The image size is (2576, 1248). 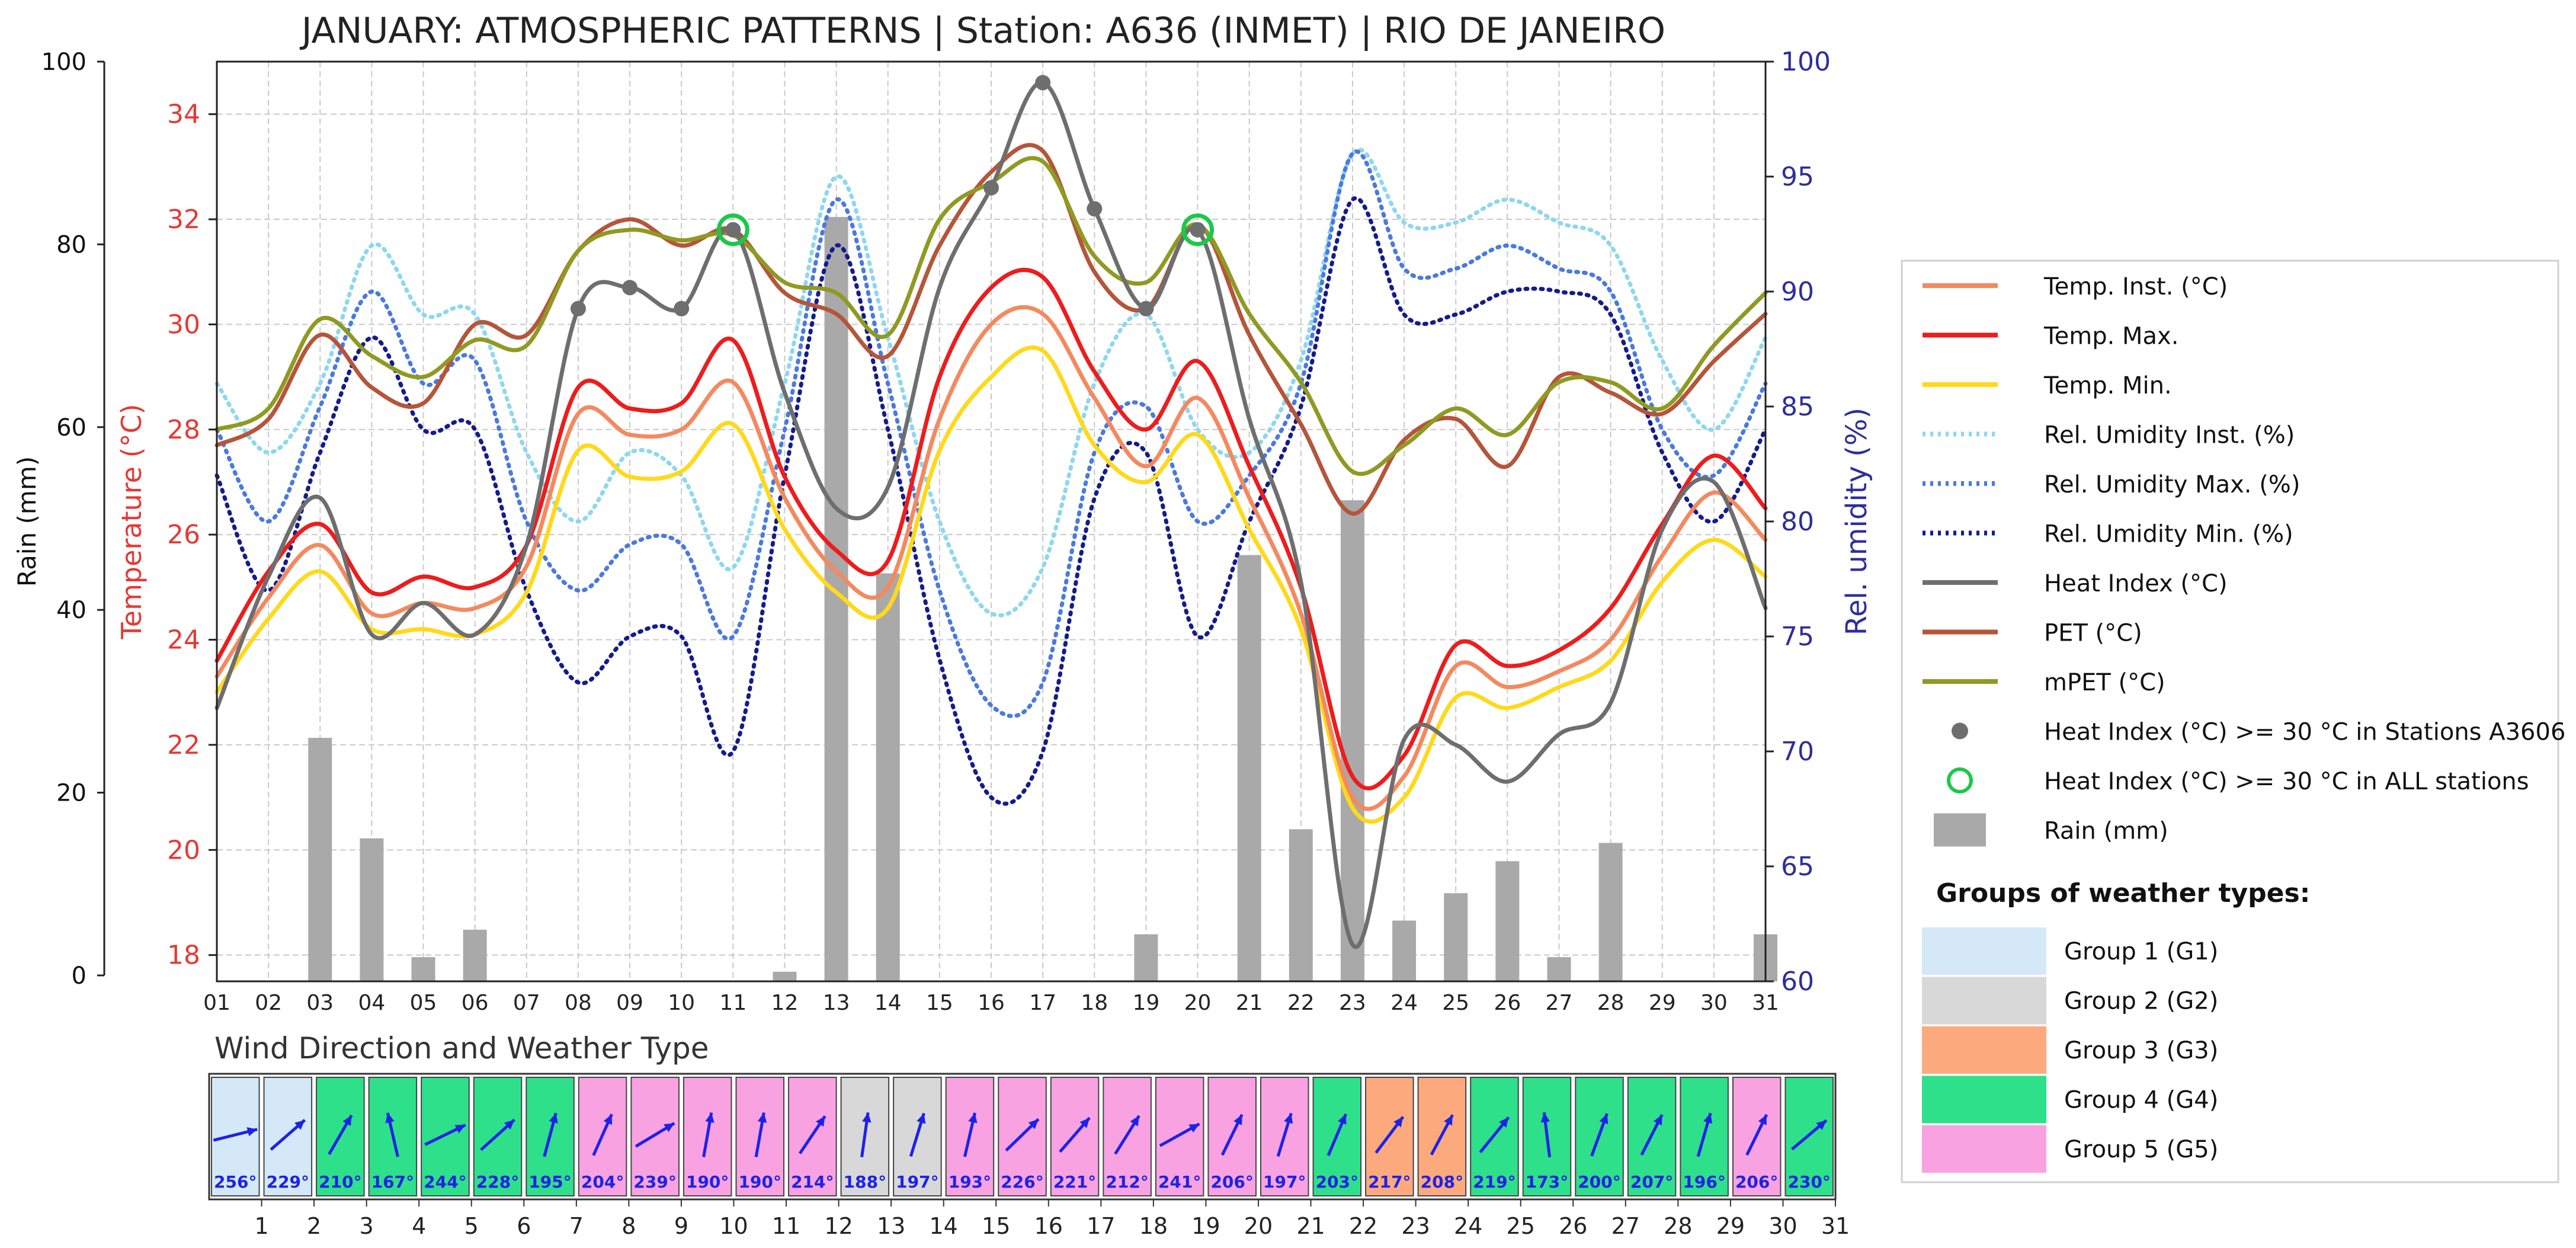 I want to click on temp-tick-label: 32, so click(x=183, y=219).